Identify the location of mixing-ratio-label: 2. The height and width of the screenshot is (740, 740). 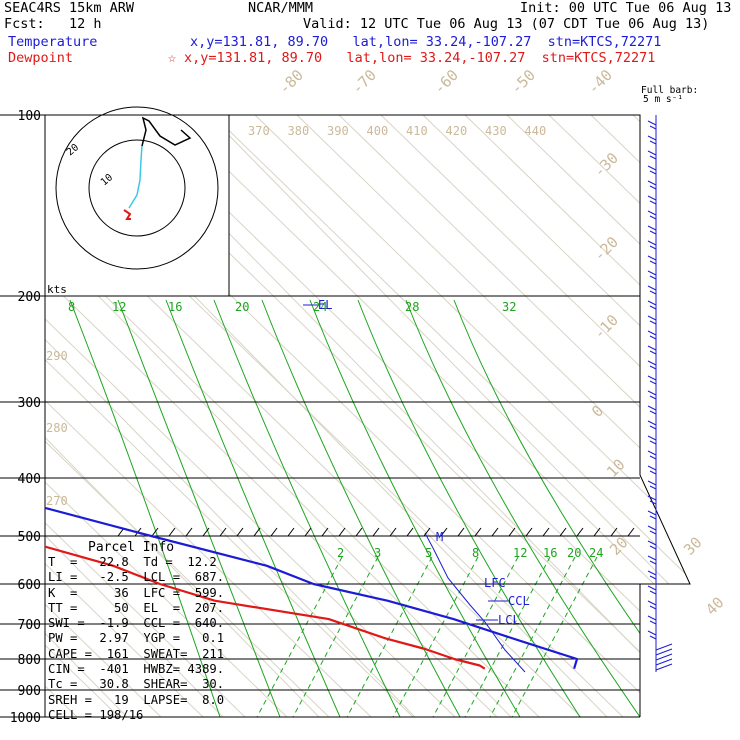
(340, 553).